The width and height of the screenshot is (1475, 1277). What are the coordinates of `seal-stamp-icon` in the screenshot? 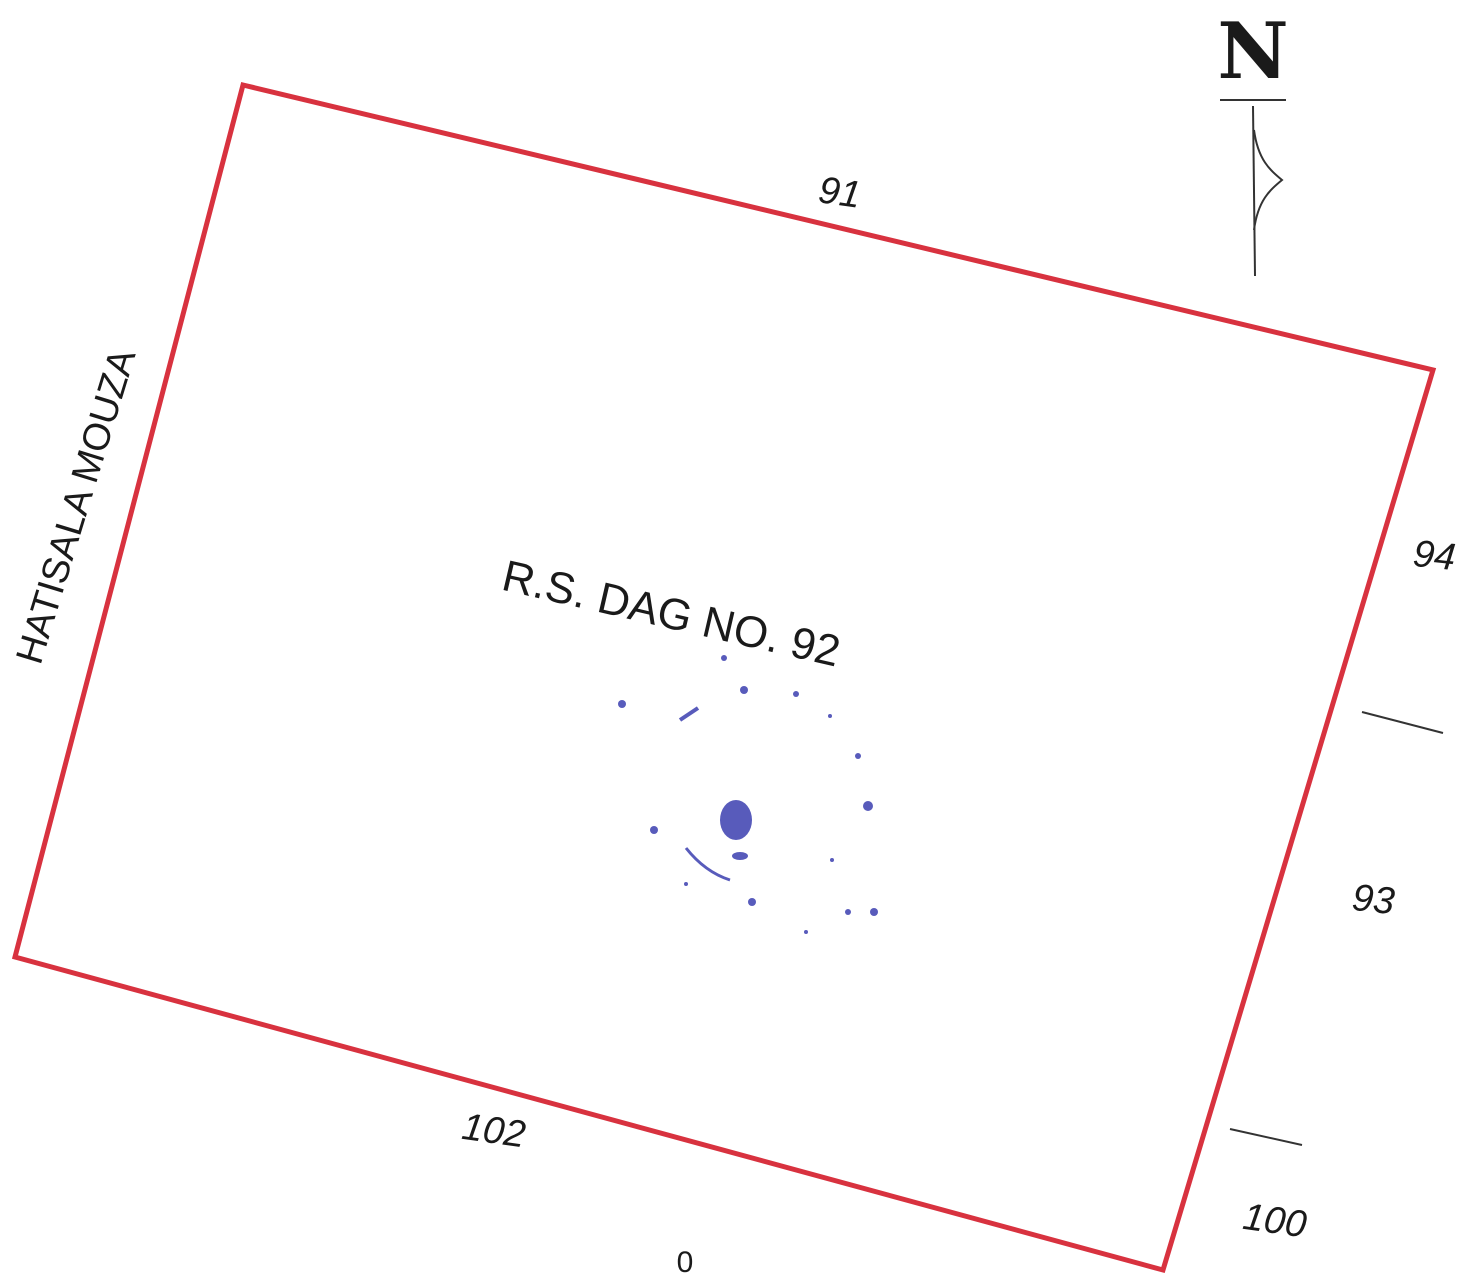 It's located at (748, 794).